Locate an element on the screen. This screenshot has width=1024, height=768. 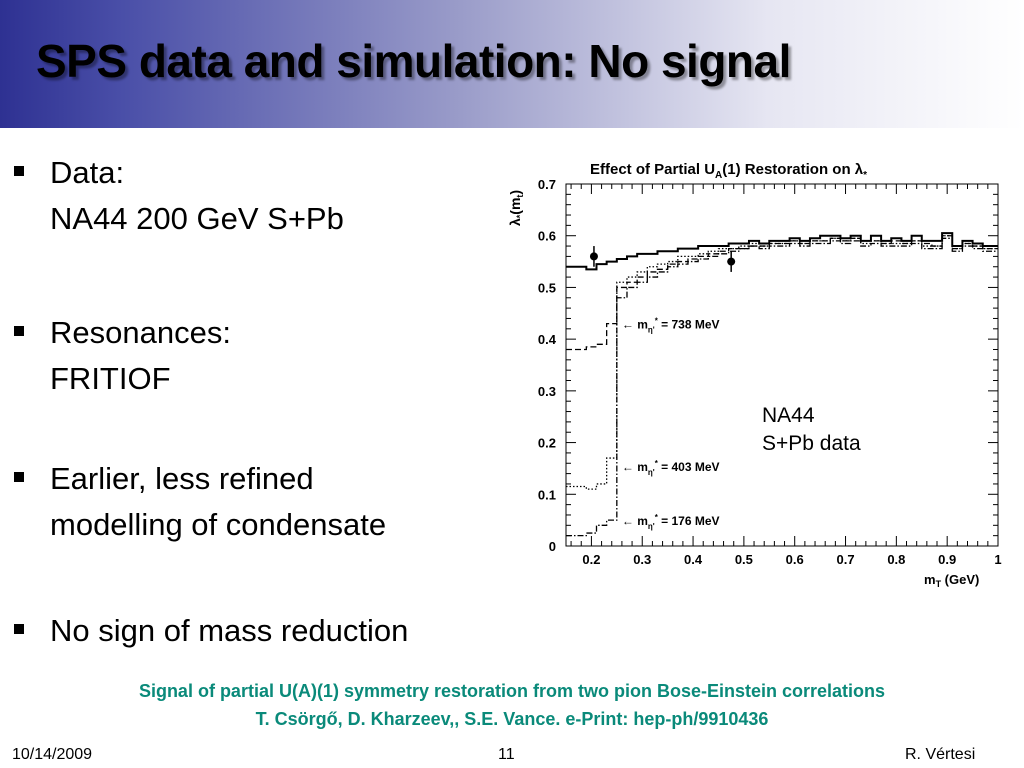
plot-annotation: NA44 S+Pb data is located at coordinates (811, 430).